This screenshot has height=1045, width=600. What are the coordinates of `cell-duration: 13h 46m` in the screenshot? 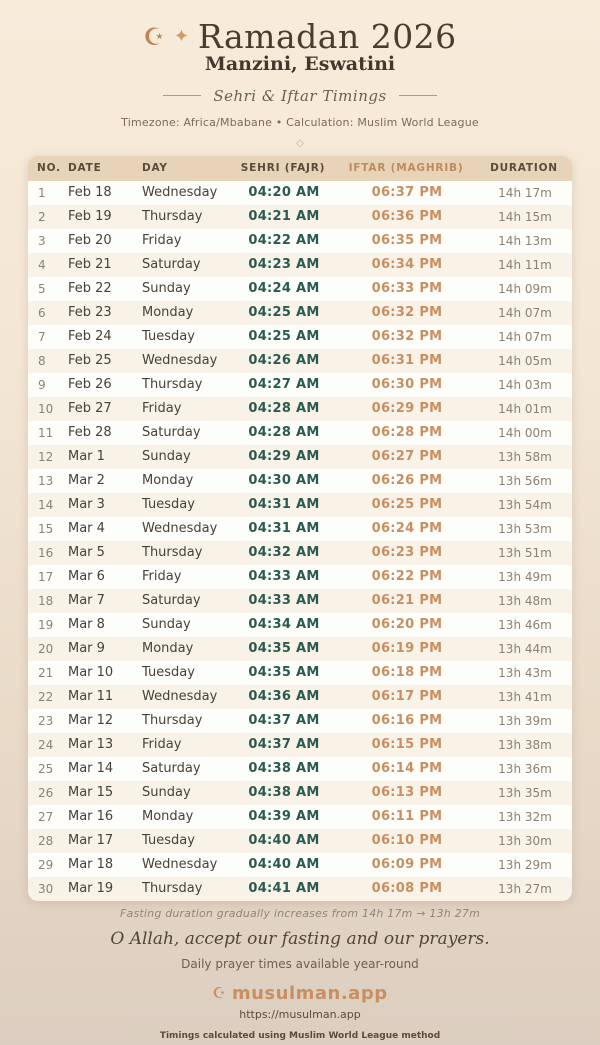 It's located at (525, 624).